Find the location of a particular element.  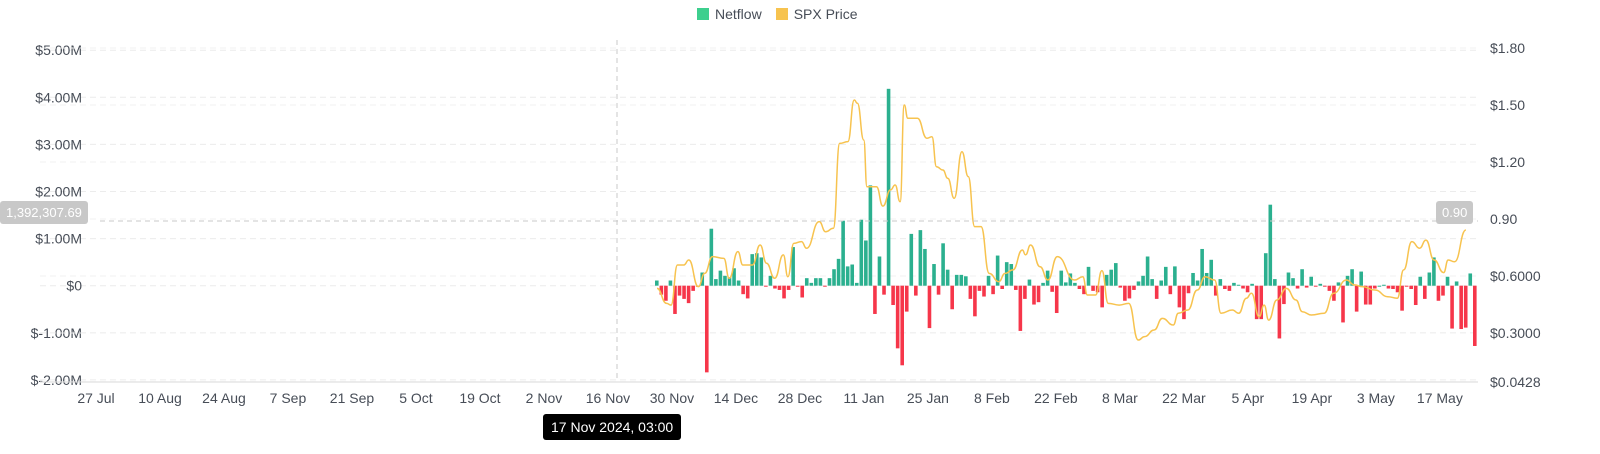

x-axis-tick: 19 Apr is located at coordinates (1312, 398).